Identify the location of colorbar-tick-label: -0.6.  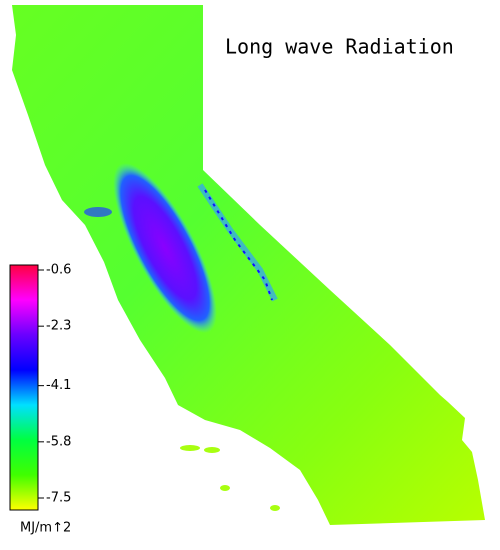
(58, 270).